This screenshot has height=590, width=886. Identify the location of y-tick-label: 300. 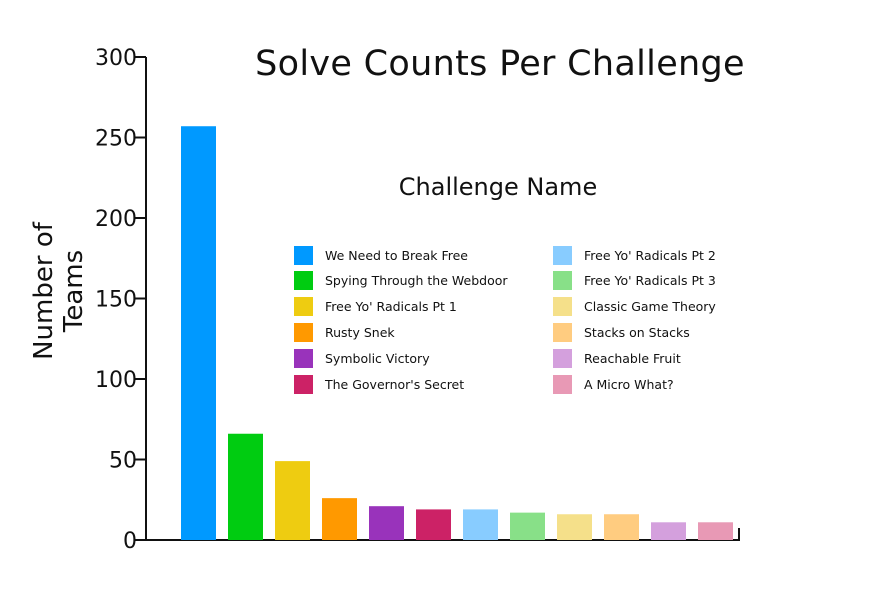
(116, 58).